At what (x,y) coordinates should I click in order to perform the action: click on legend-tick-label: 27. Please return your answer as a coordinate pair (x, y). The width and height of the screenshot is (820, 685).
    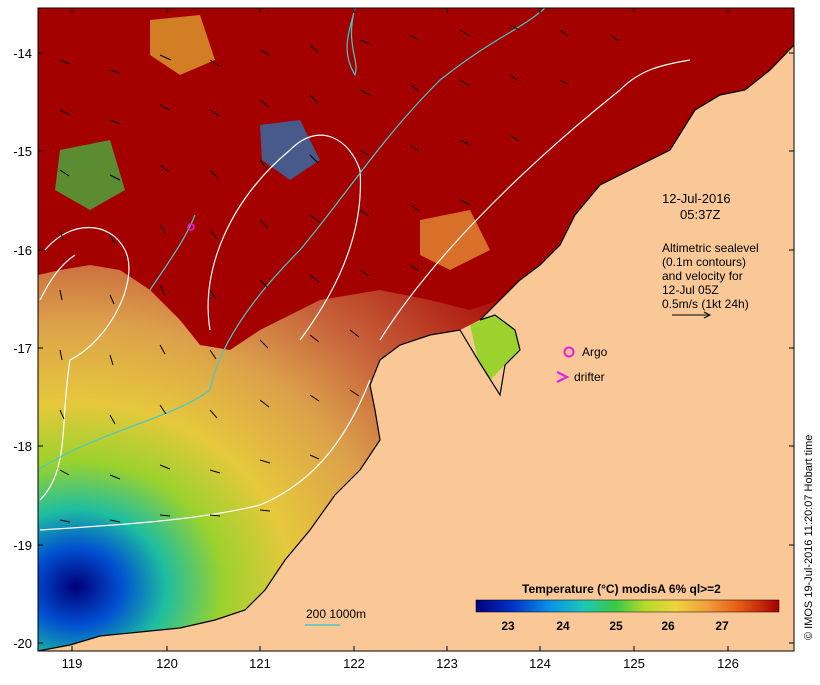
    Looking at the image, I should click on (722, 626).